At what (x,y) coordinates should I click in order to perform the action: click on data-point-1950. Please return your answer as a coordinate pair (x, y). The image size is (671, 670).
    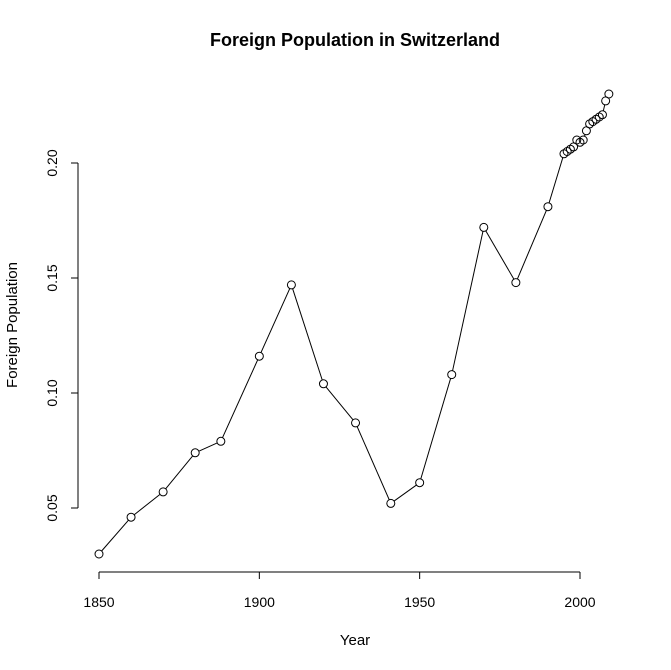
    Looking at the image, I should click on (420, 483).